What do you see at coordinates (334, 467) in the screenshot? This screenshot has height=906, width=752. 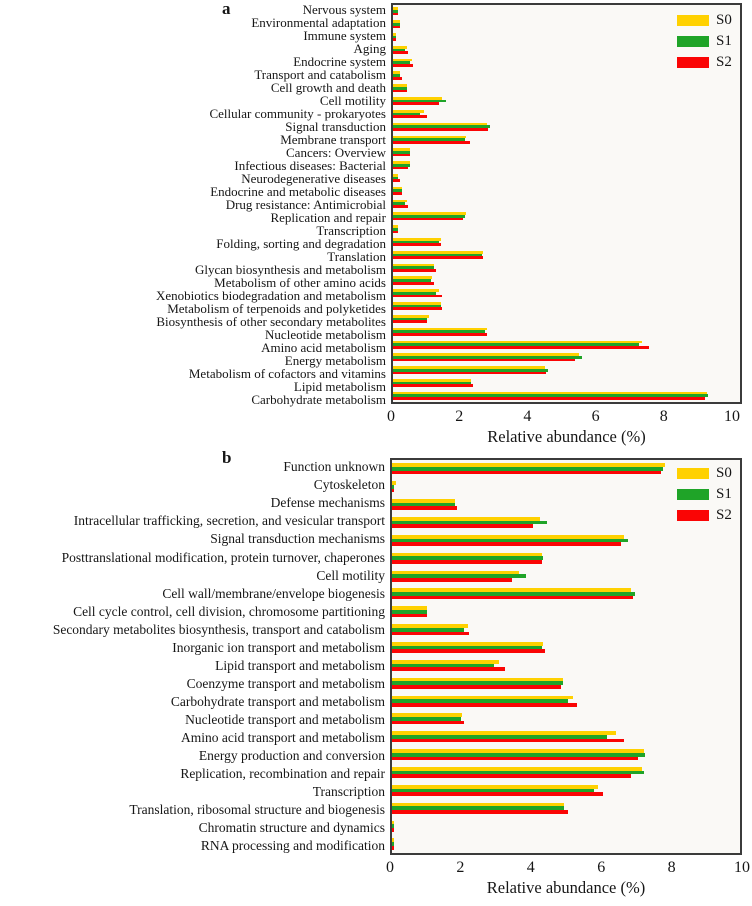 I see `category-label: Function unknown` at bounding box center [334, 467].